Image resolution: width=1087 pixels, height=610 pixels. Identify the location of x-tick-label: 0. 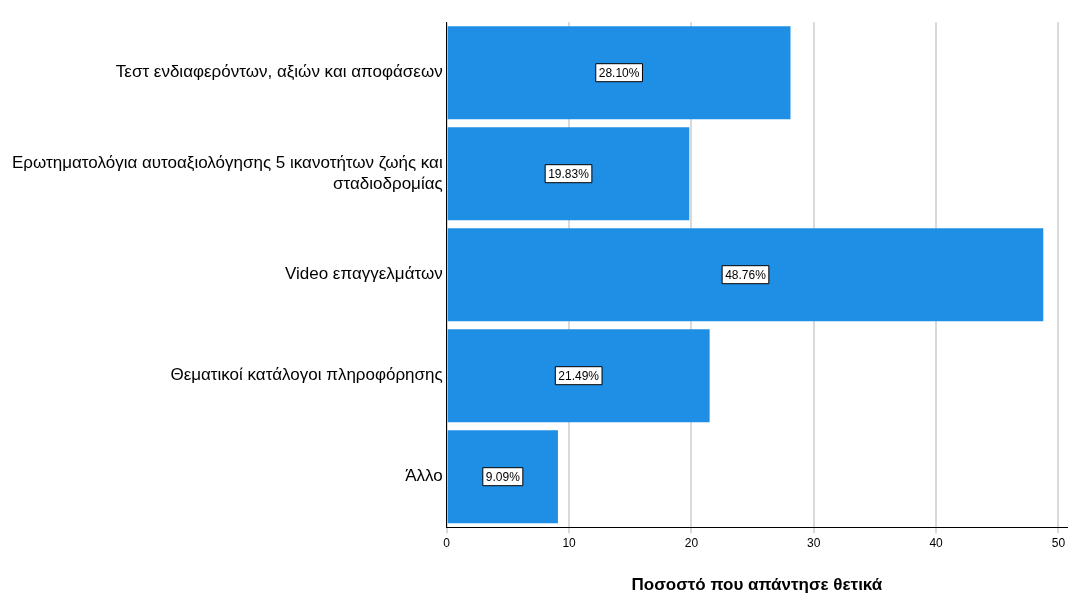
(447, 542).